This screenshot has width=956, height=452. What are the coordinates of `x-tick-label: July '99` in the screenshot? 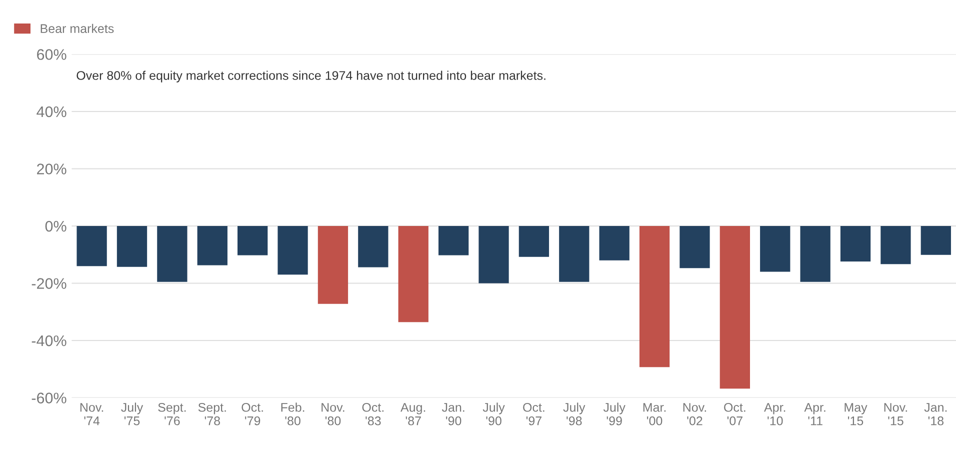 It's located at (614, 414).